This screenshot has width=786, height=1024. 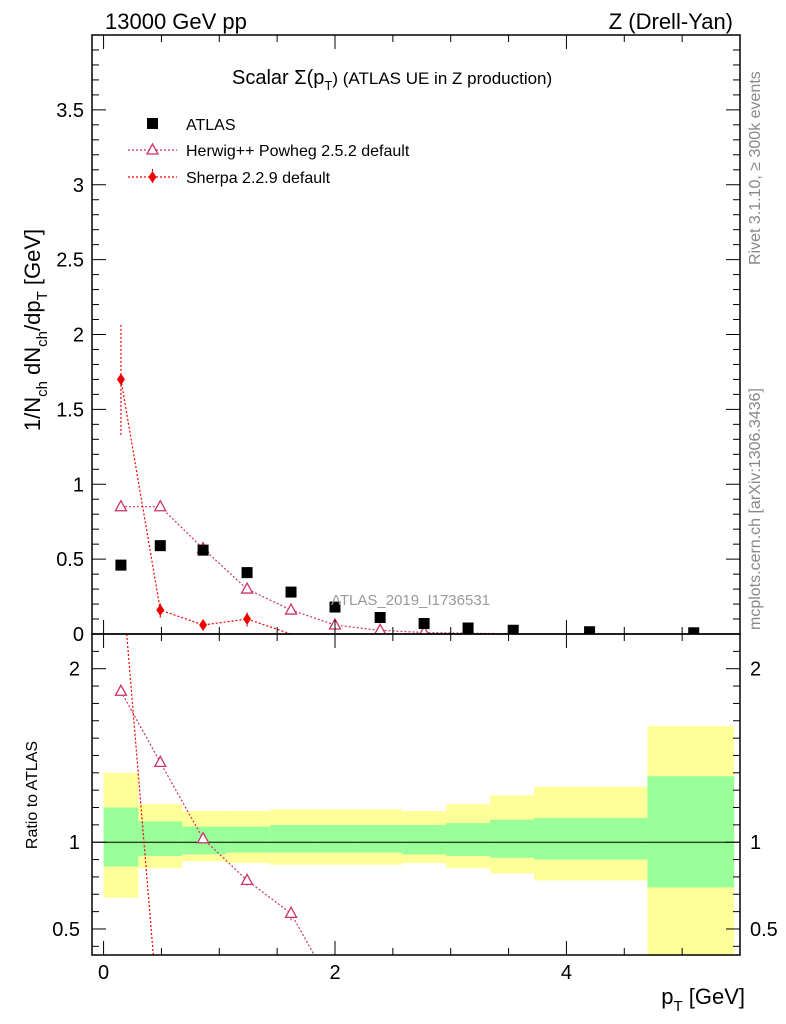 I want to click on analysis-label: ATLAS_2019_I1736531, so click(x=410, y=600).